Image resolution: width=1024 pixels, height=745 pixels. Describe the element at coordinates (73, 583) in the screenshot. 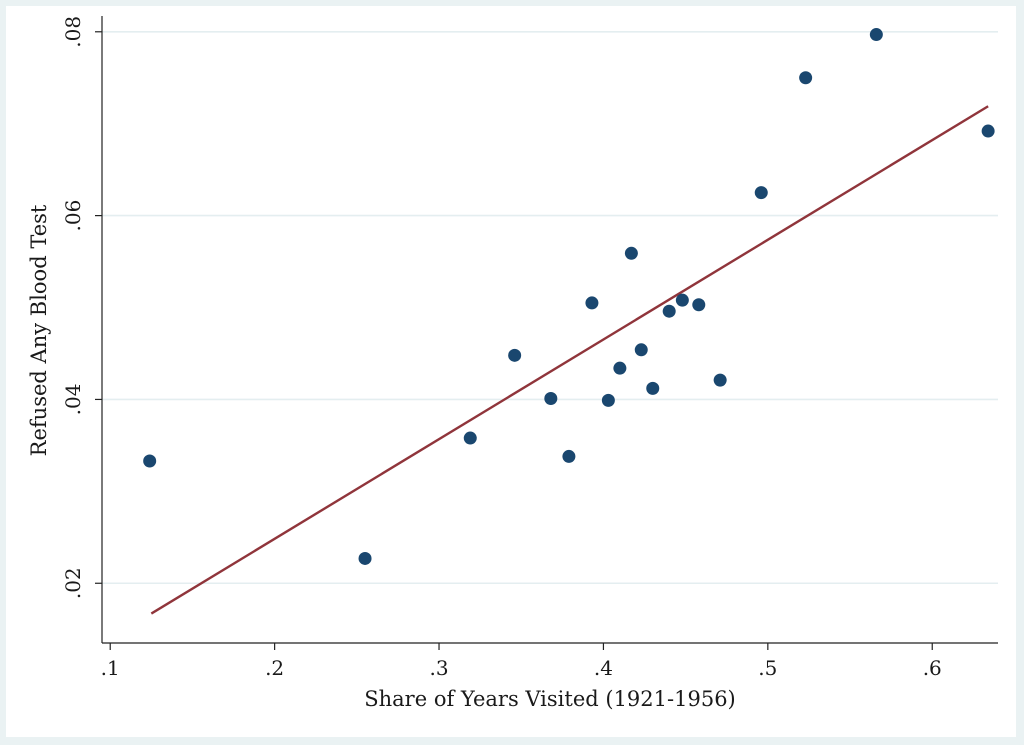

I see `y-tick-label: .02` at that location.